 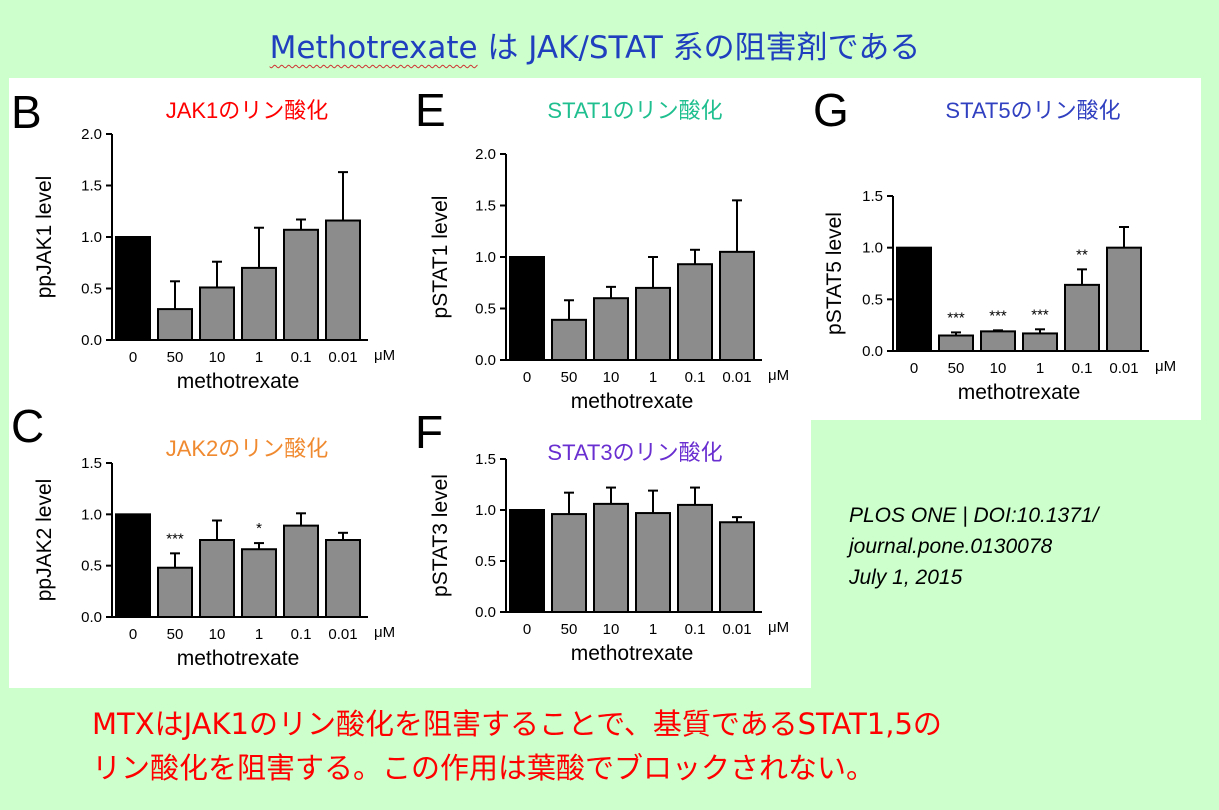 I want to click on panel-letter: B, so click(x=26, y=112).